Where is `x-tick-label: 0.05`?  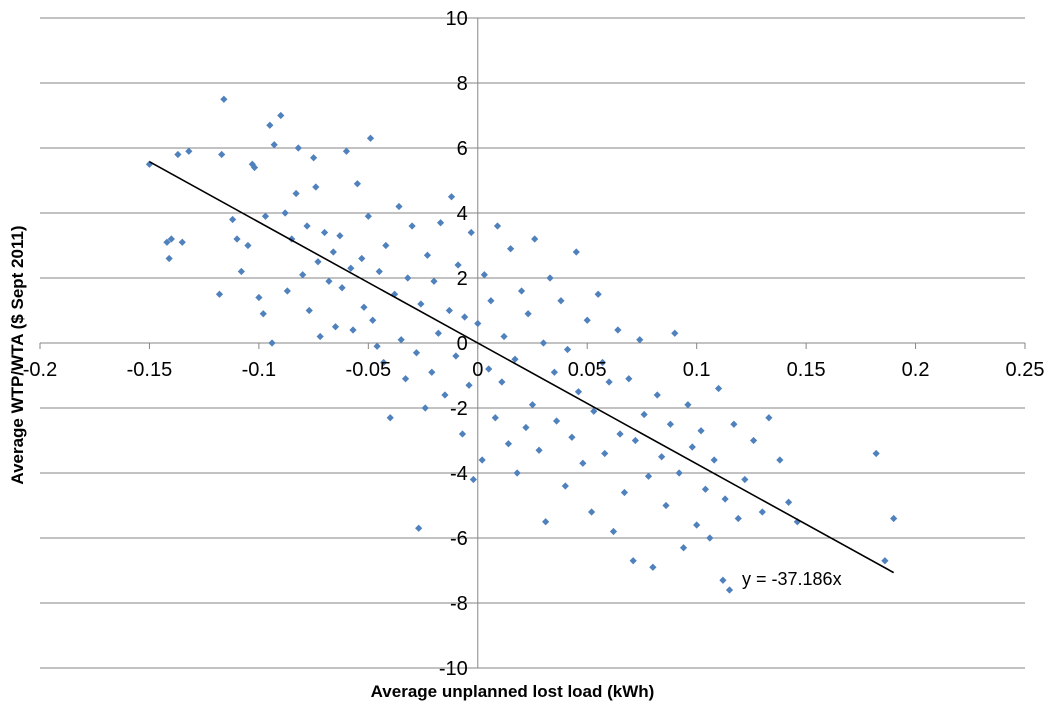 x-tick-label: 0.05 is located at coordinates (587, 370).